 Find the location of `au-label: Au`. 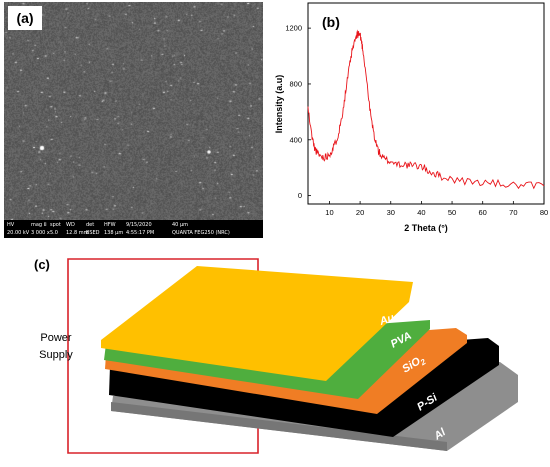

au-label: Au is located at coordinates (386, 320).